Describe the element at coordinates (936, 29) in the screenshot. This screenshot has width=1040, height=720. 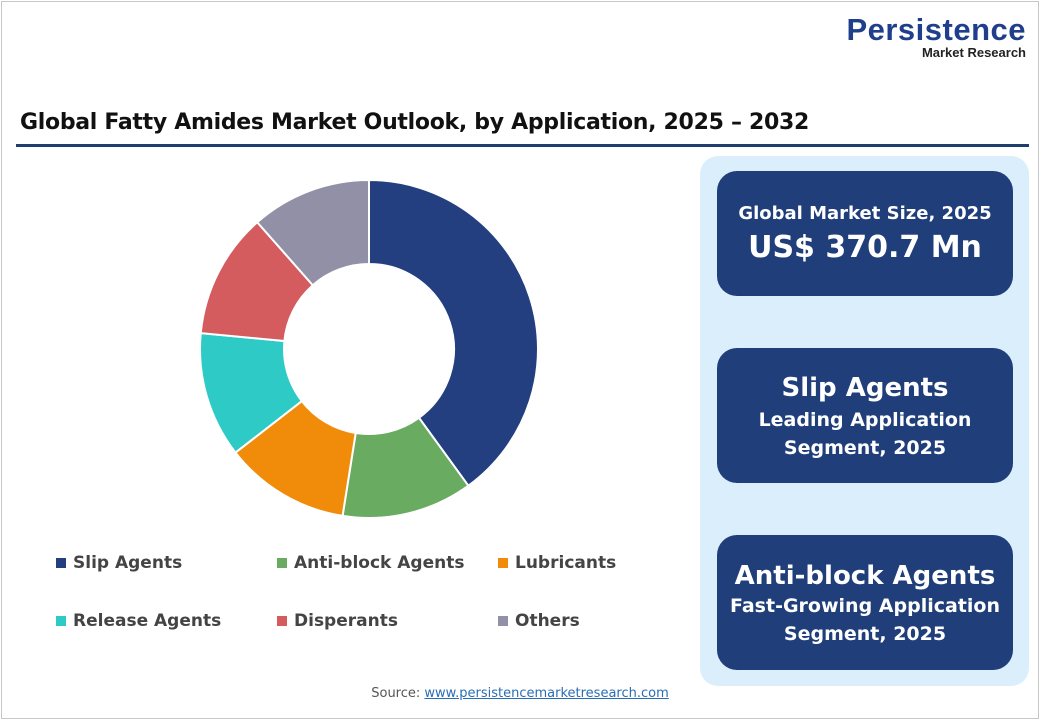
I see `logo-main: Persistence` at that location.